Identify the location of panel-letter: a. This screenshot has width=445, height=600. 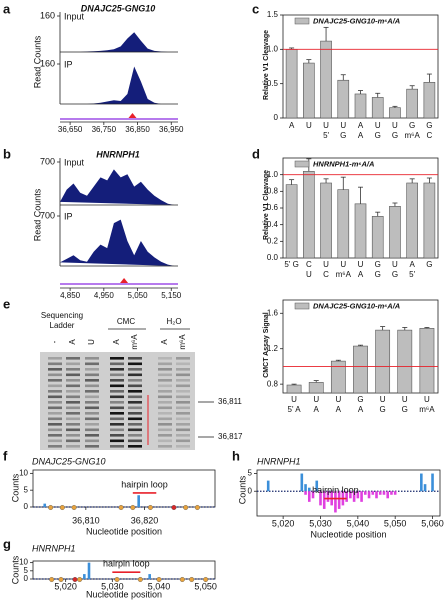
(7, 8).